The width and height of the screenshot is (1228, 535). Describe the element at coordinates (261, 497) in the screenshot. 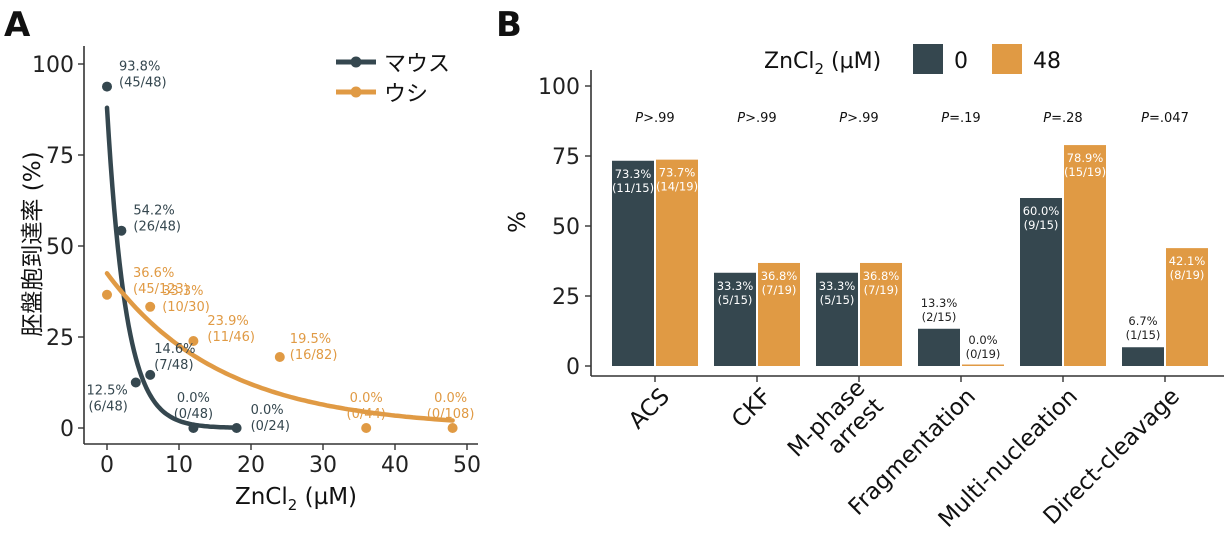

I see `x-axis-title-main: ZnCl` at that location.